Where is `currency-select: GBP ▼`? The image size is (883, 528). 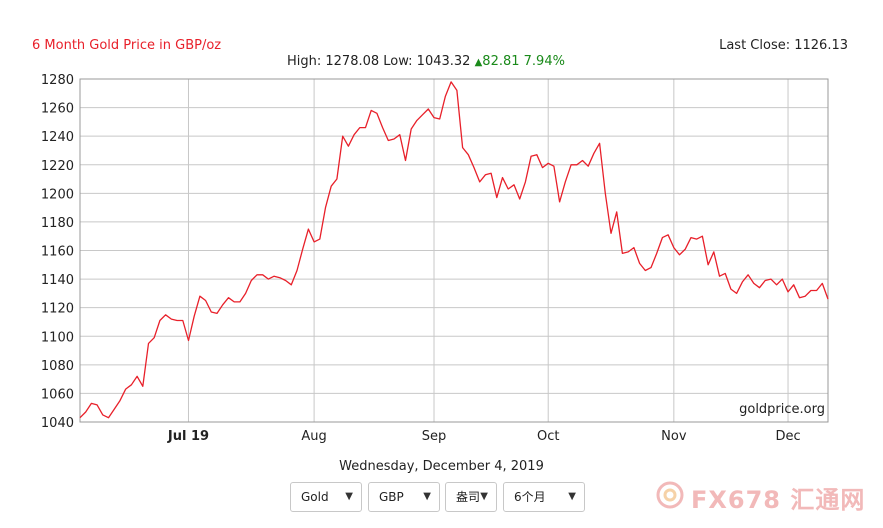 currency-select: GBP ▼ is located at coordinates (404, 497).